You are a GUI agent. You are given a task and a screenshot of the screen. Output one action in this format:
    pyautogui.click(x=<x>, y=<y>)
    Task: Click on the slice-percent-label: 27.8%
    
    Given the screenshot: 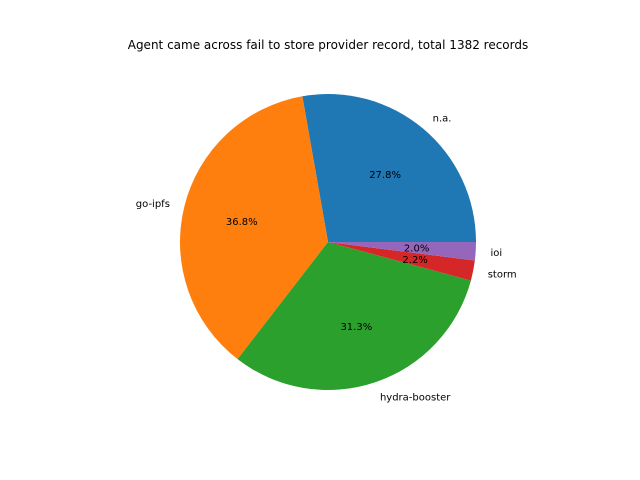 What is the action you would take?
    pyautogui.click(x=385, y=175)
    